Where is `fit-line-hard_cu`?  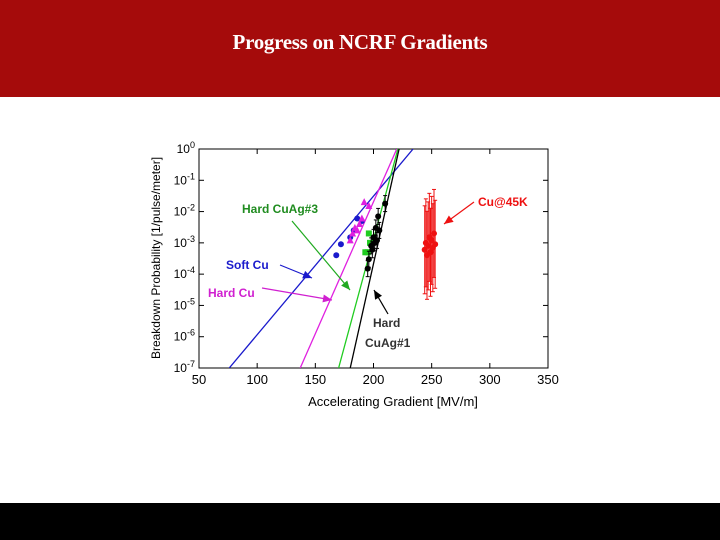 fit-line-hard_cu is located at coordinates (348, 258).